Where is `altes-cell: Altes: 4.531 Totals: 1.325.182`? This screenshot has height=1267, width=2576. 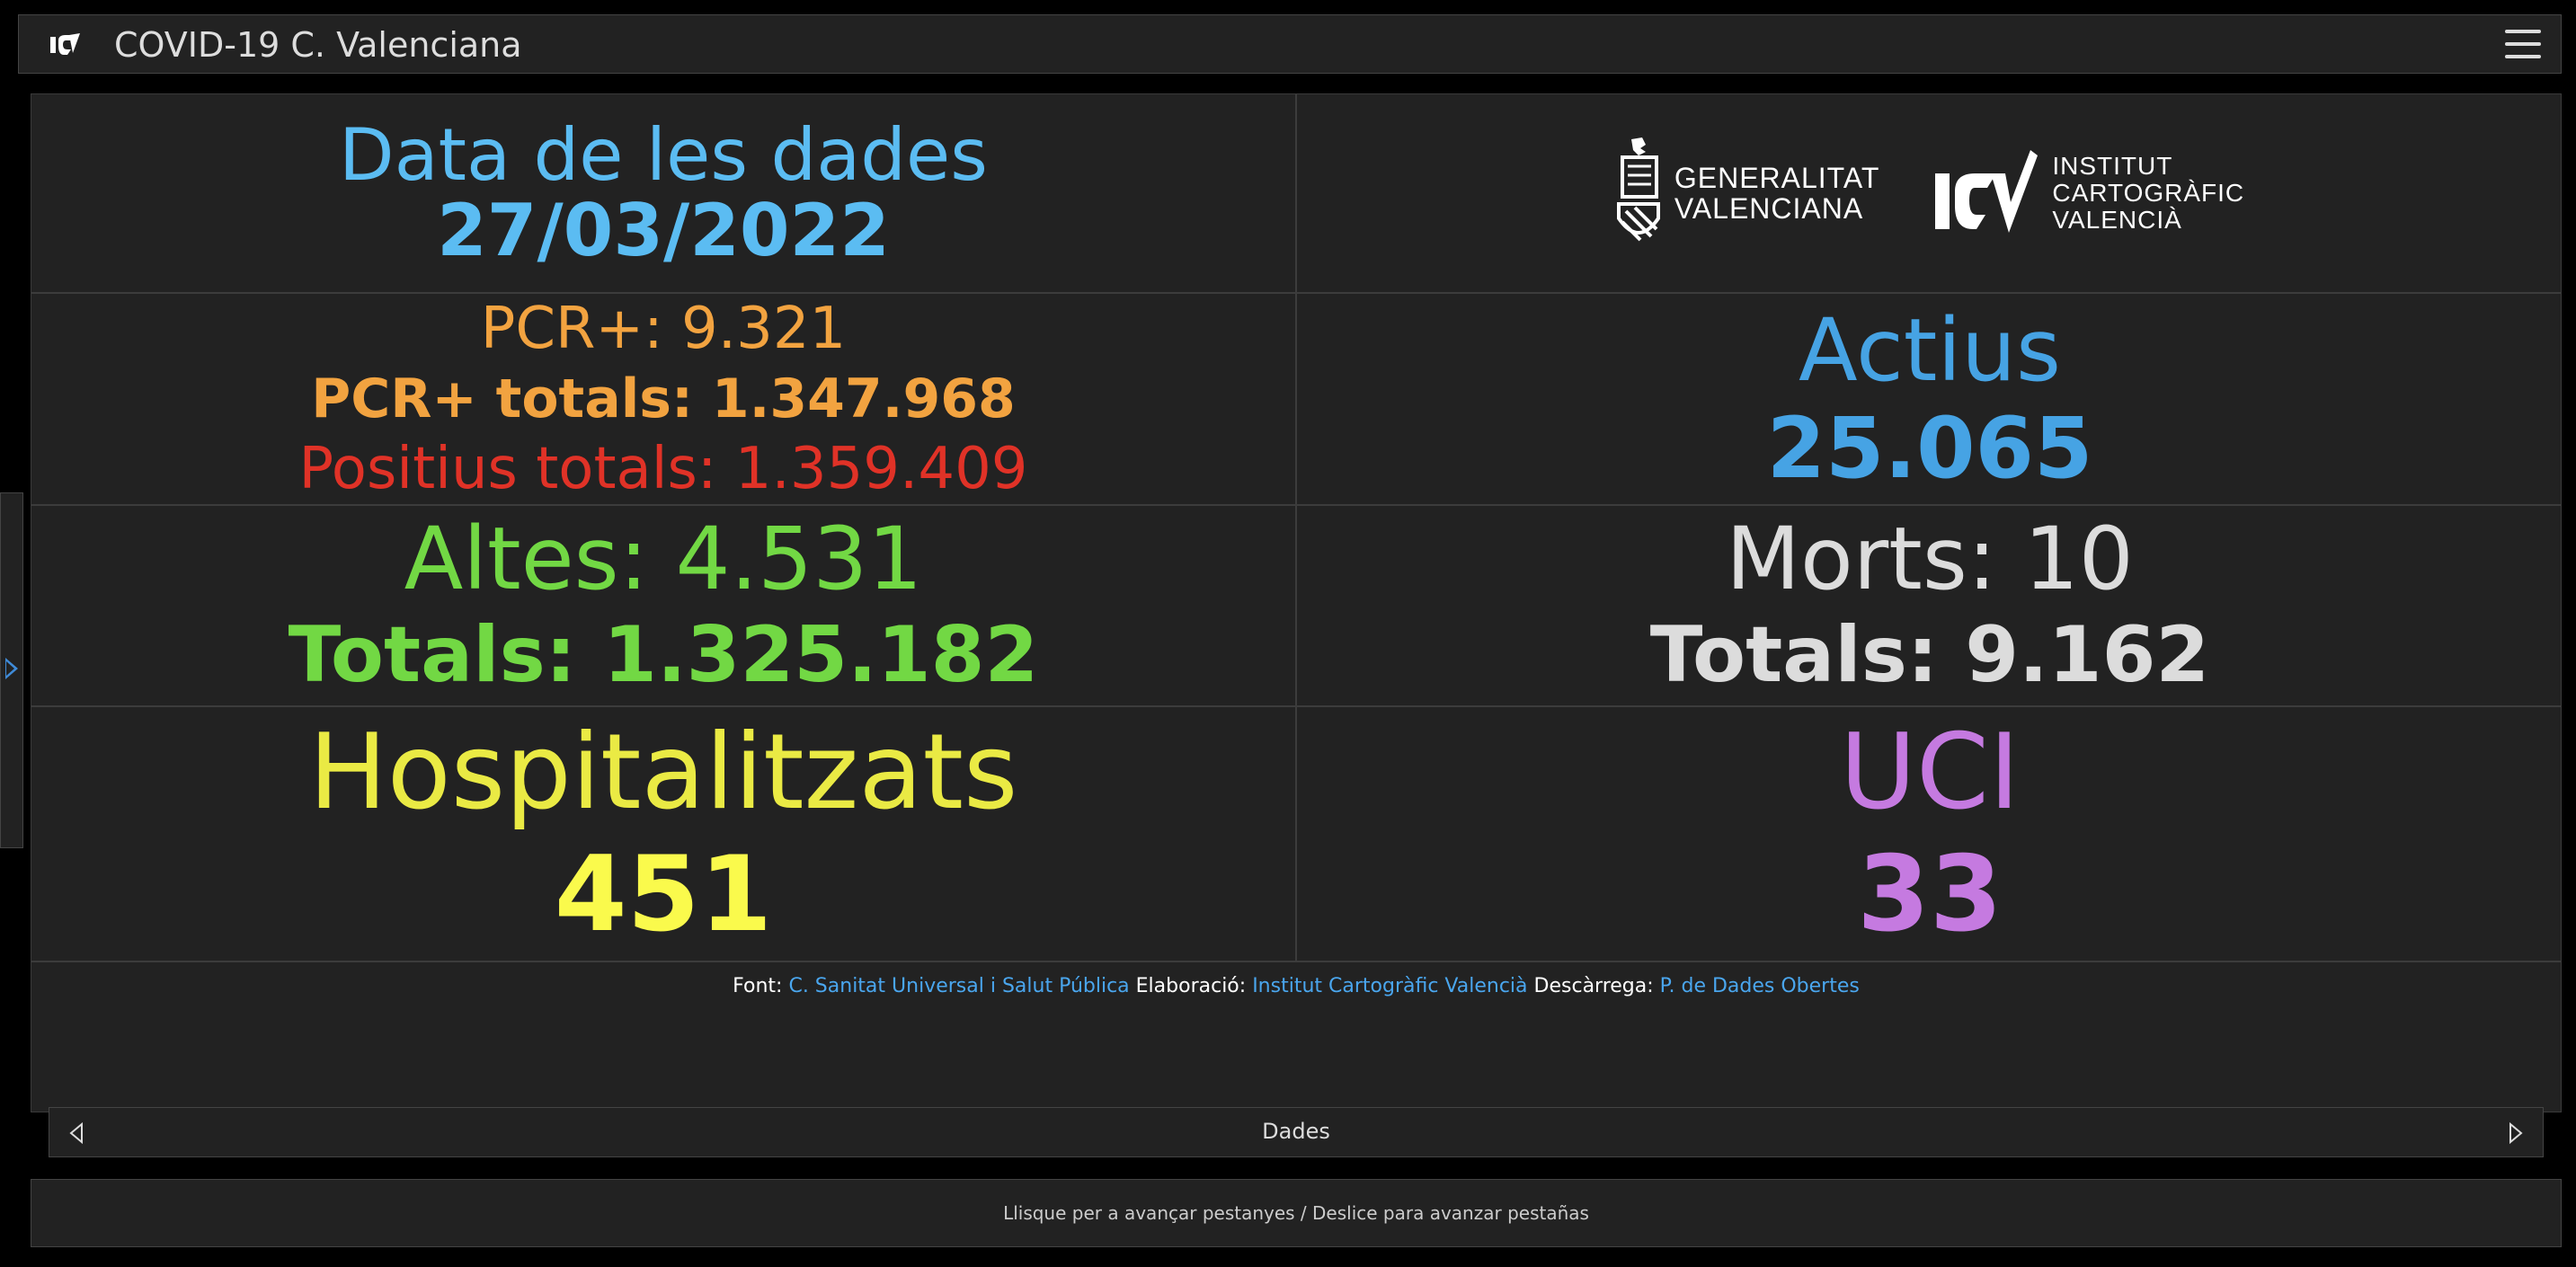 altes-cell: Altes: 4.531 Totals: 1.325.182 is located at coordinates (663, 605).